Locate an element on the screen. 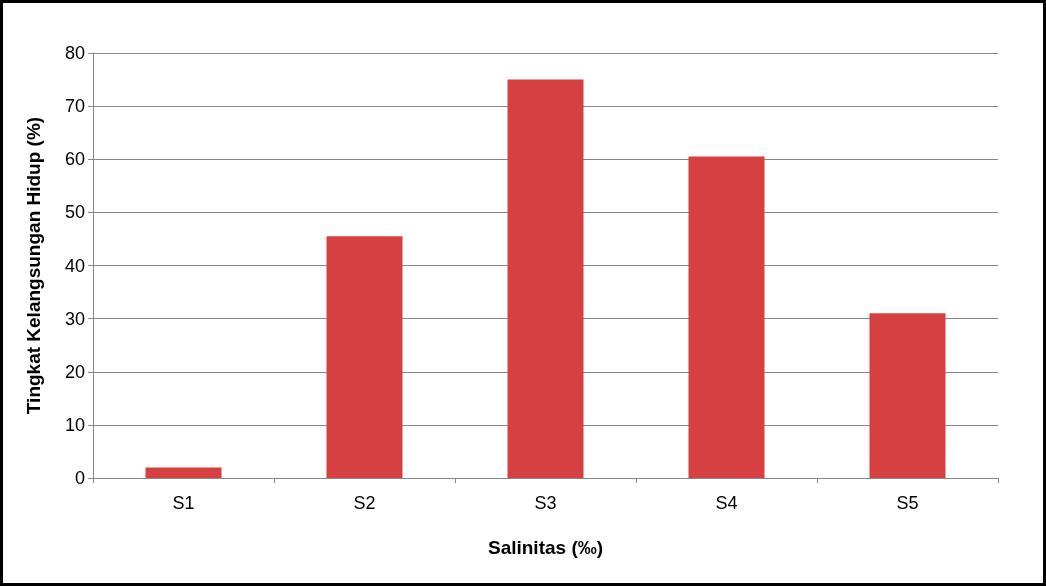 Image resolution: width=1046 pixels, height=586 pixels. y-tick-label: 20 is located at coordinates (74, 371).